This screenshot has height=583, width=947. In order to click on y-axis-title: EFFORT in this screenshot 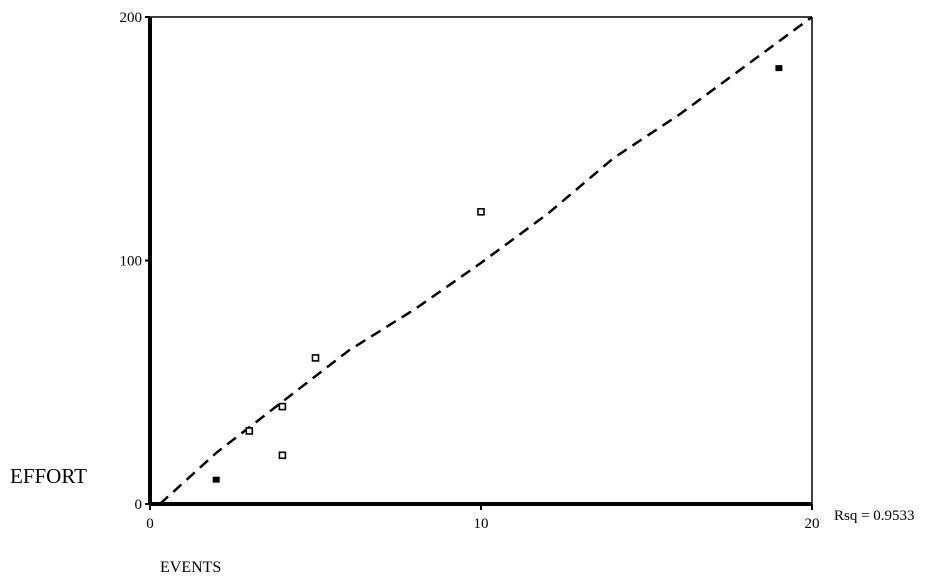, I will do `click(48, 476)`.